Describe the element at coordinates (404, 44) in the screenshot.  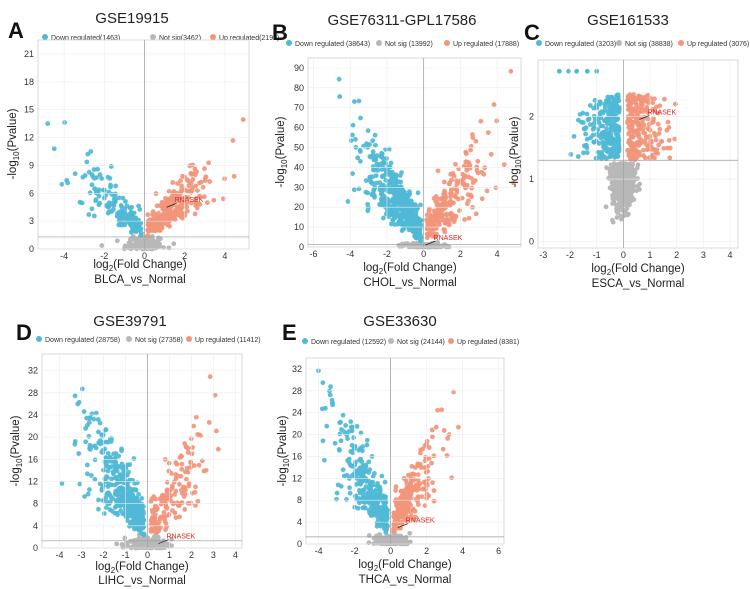
I see `legend-item-notsig: Not sig (13992)` at that location.